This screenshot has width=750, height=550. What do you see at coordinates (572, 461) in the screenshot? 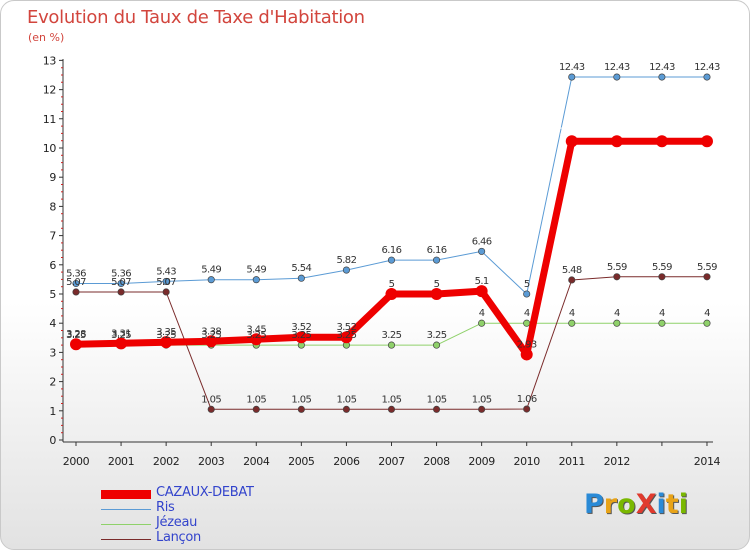
I see `x-tick-label: 2011` at bounding box center [572, 461].